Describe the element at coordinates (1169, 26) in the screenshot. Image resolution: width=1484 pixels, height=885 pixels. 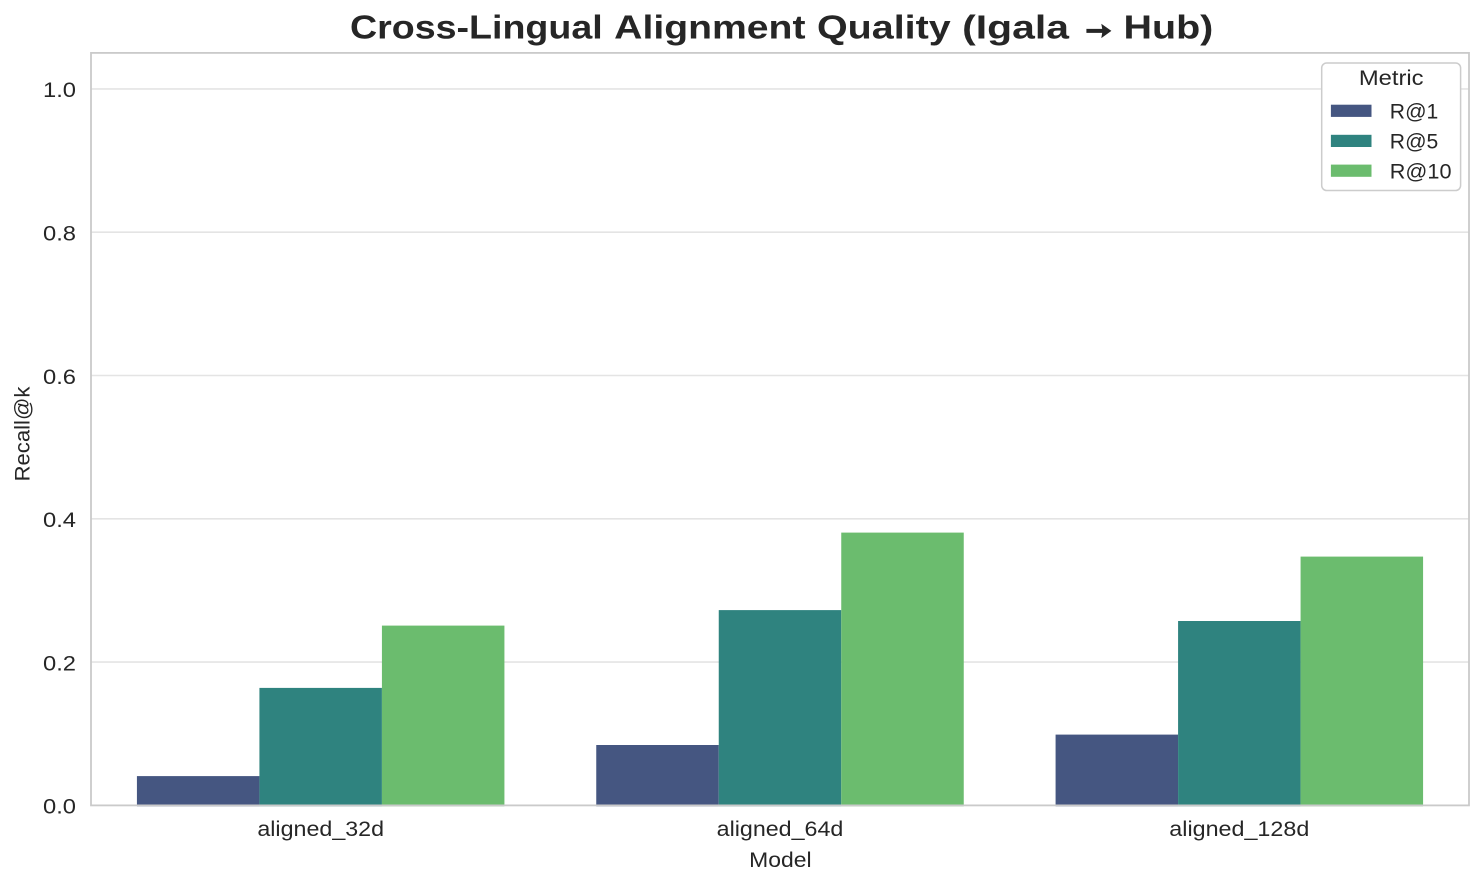
I see `svg-text: Hub)` at that location.